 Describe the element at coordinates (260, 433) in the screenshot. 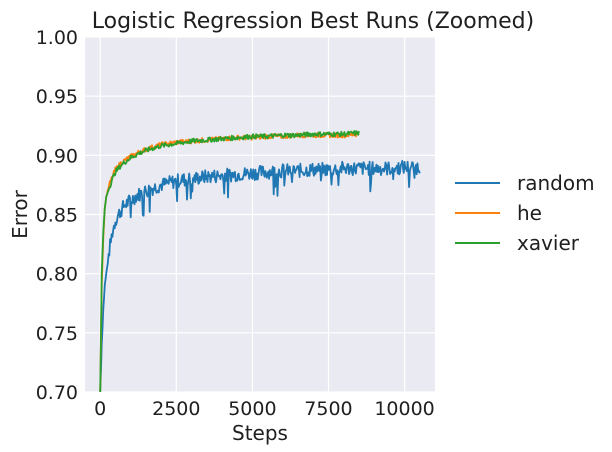

I see `x-axis-label: Steps` at that location.